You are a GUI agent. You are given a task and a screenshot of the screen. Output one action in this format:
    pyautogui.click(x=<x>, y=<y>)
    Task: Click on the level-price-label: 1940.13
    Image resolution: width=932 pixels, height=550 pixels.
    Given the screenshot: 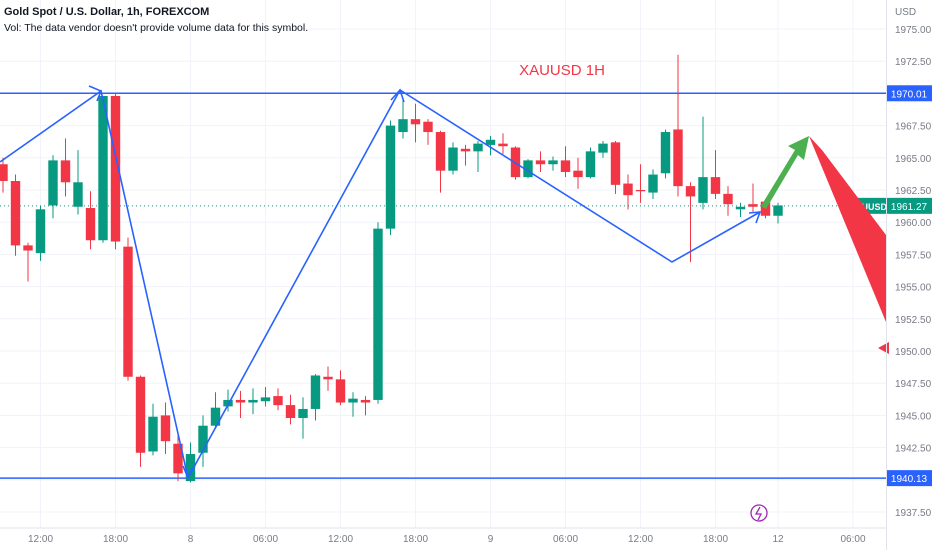 What is the action you would take?
    pyautogui.click(x=909, y=479)
    